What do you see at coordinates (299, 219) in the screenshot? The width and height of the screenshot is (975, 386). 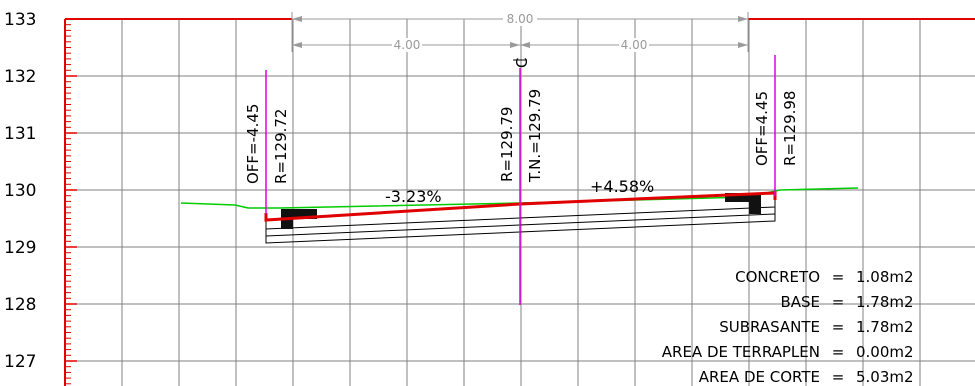 I see `curb-left` at bounding box center [299, 219].